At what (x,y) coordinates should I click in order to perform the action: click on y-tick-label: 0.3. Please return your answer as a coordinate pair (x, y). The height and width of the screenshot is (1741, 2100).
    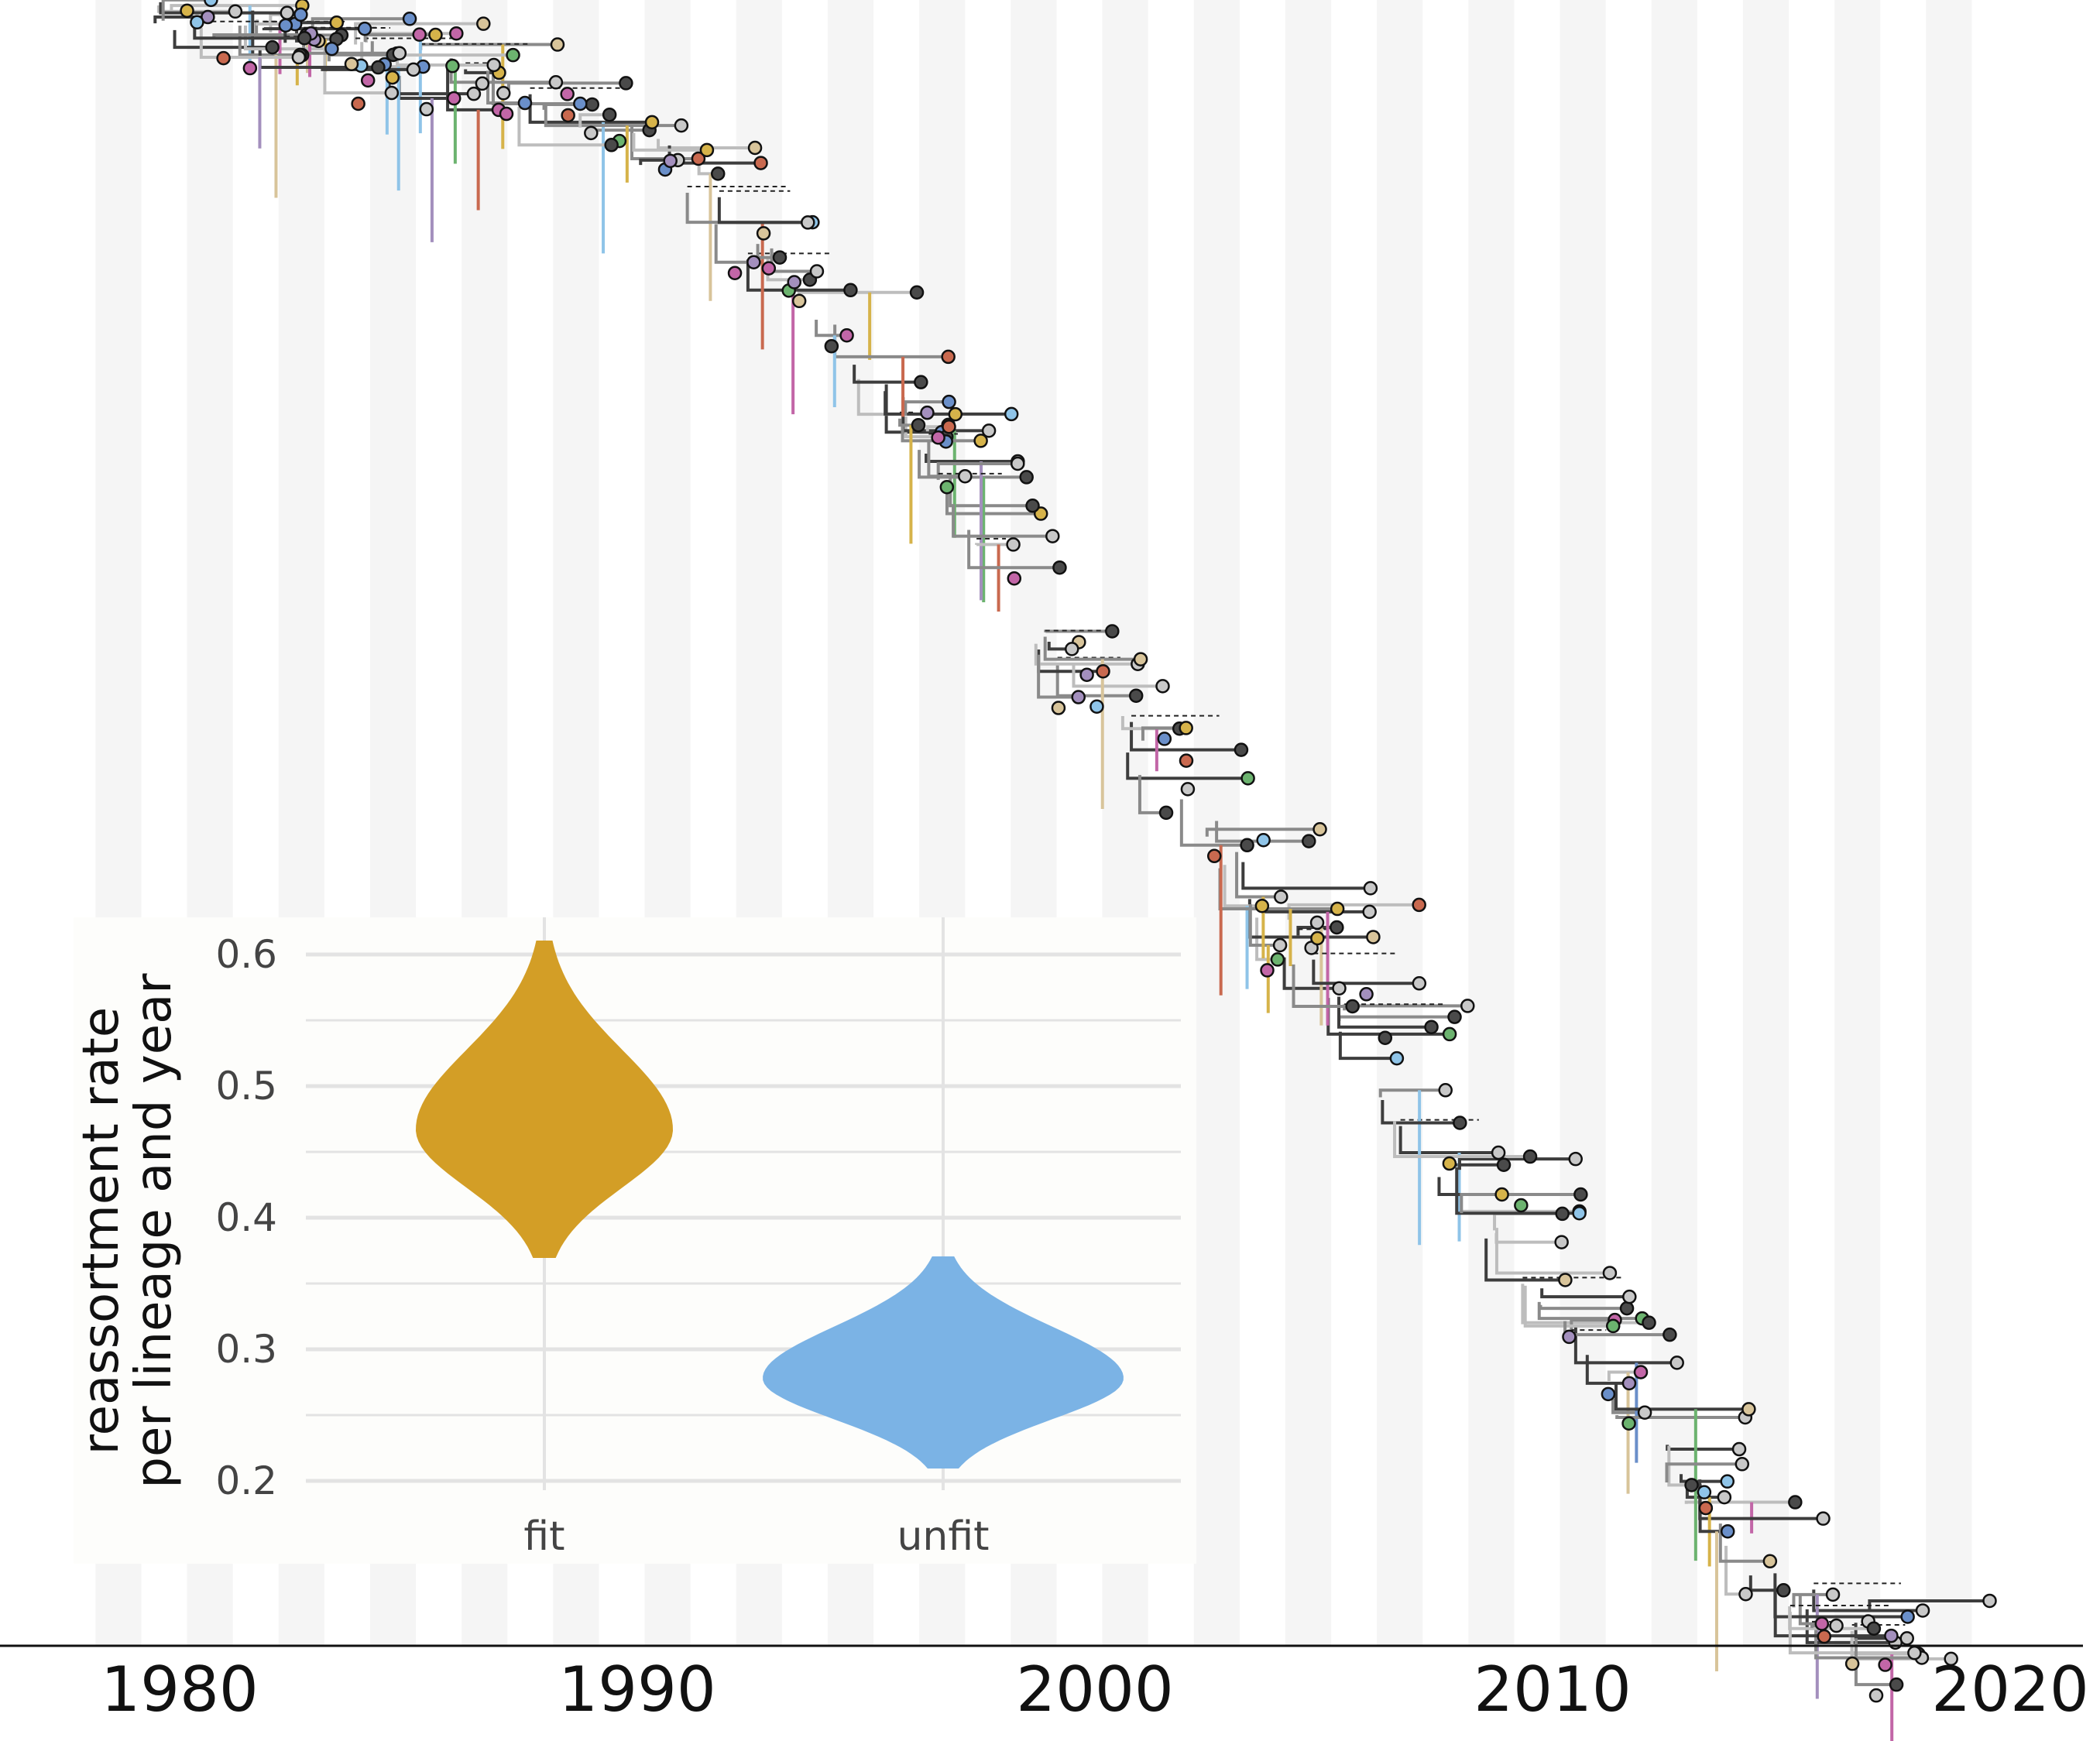
    Looking at the image, I should click on (246, 1349).